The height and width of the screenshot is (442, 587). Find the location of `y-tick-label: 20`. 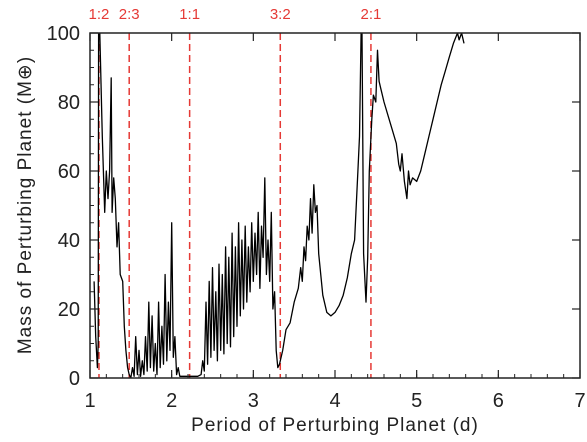

y-tick-label: 20 is located at coordinates (69, 310).